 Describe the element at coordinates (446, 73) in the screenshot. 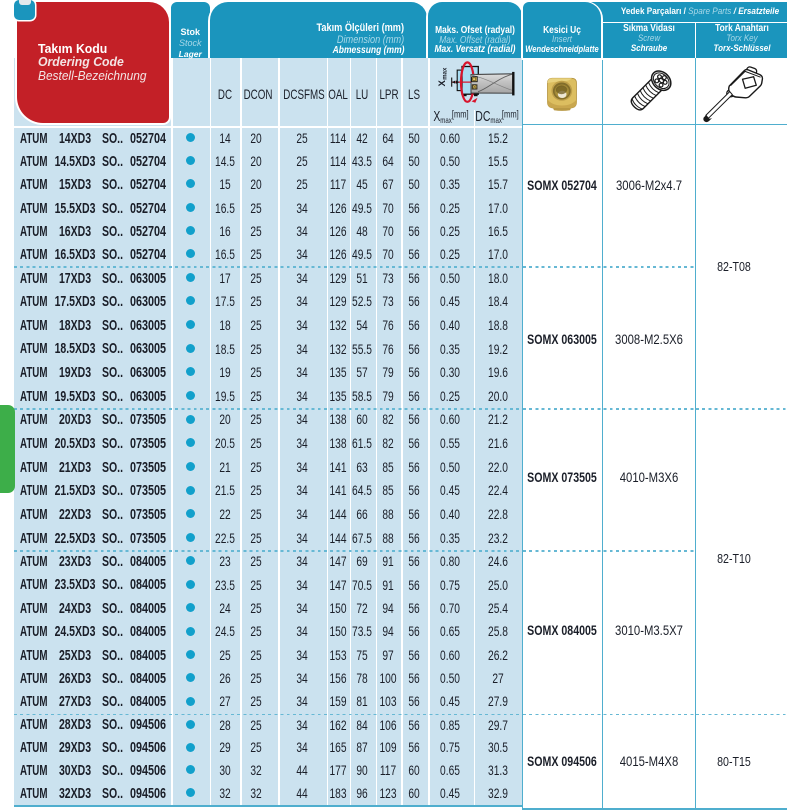

I see `svg-text: max` at that location.